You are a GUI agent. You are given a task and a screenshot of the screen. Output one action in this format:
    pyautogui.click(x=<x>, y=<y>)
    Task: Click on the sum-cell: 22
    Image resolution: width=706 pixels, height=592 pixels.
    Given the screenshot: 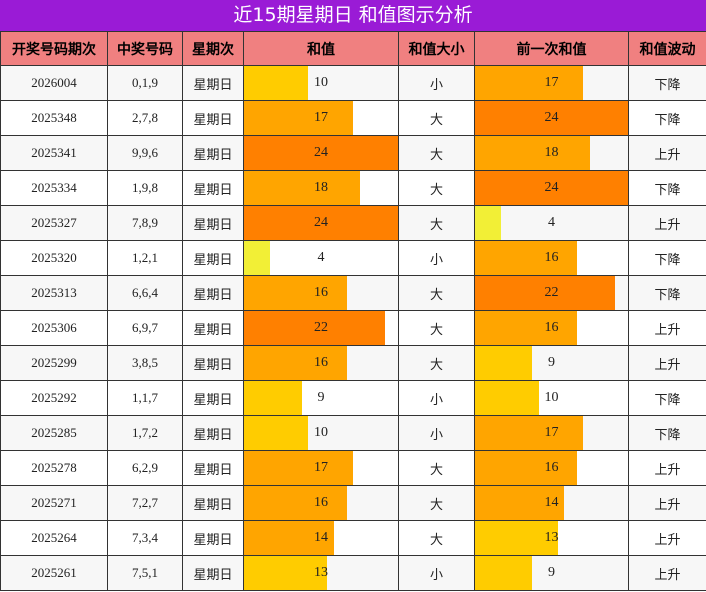 What is the action you would take?
    pyautogui.click(x=321, y=328)
    